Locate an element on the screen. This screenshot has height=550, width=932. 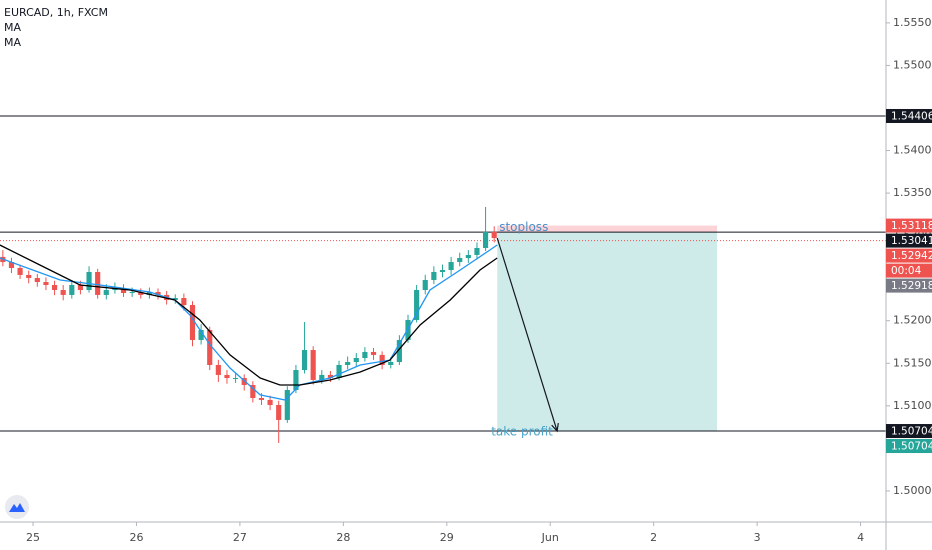
arrow-line is located at coordinates (527, 334).